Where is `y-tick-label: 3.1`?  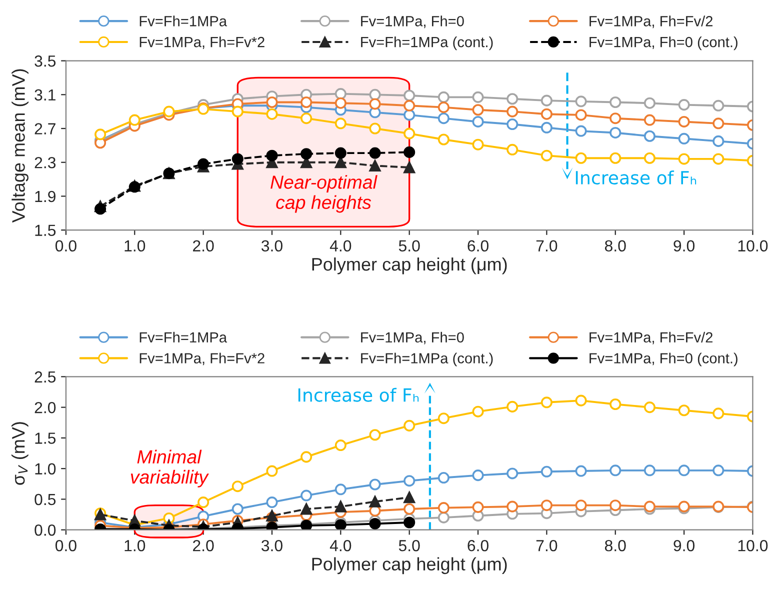 y-tick-label: 3.1 is located at coordinates (45, 95).